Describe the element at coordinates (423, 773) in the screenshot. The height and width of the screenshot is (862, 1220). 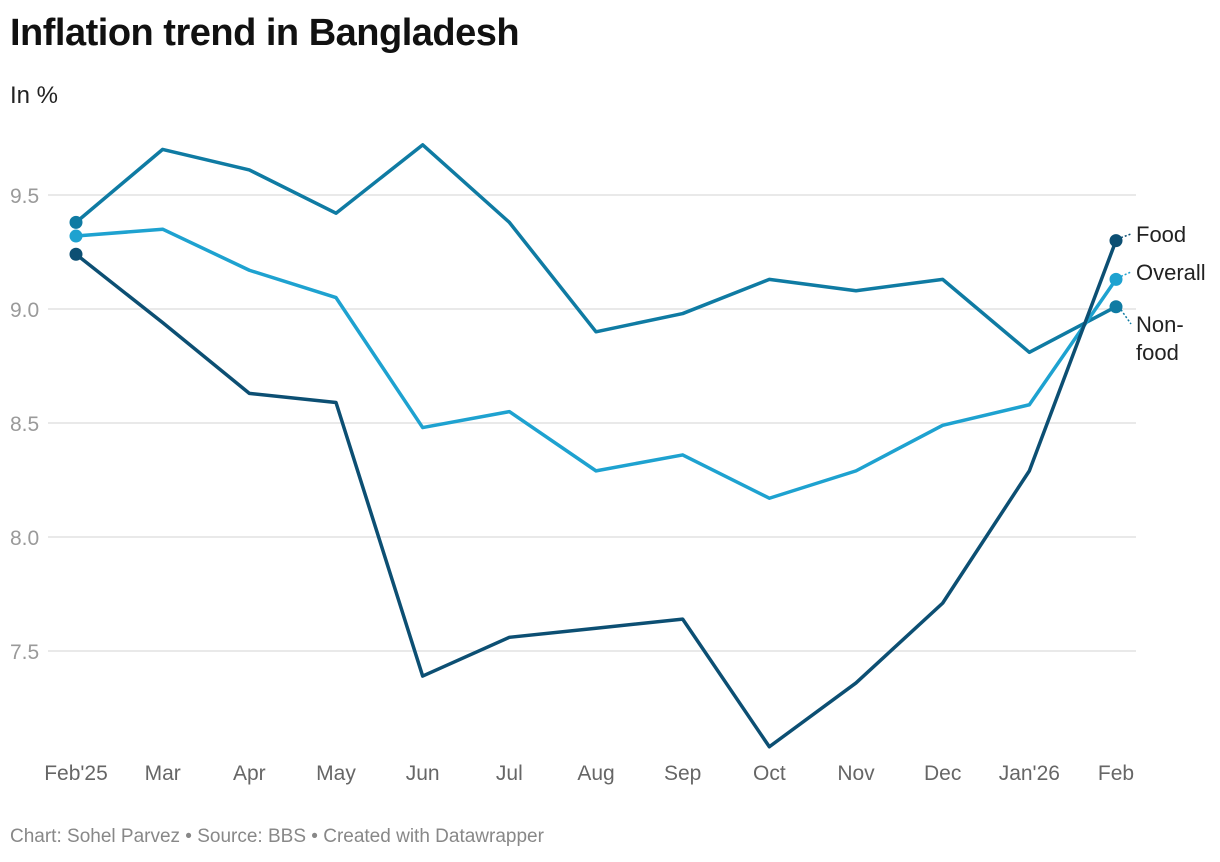
I see `x-tick-label: Jun` at that location.